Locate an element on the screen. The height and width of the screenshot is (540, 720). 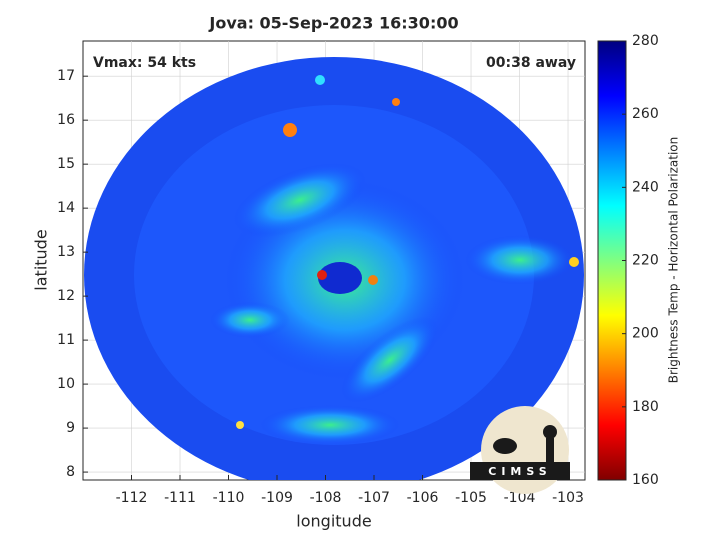
colorbar-tick-label: 280 is located at coordinates (645, 41).